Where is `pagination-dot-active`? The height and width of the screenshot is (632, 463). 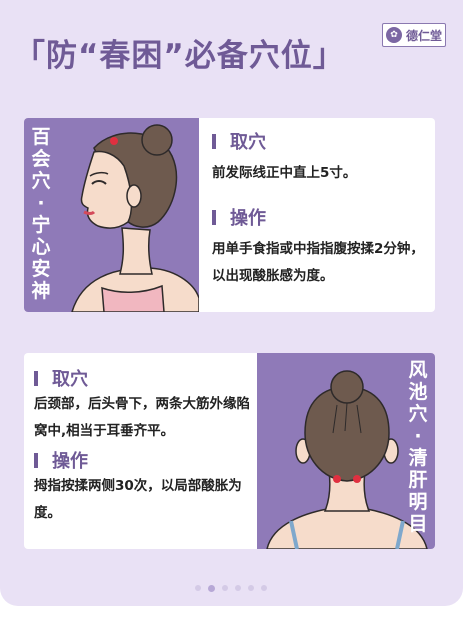
pagination-dot-active is located at coordinates (211, 588).